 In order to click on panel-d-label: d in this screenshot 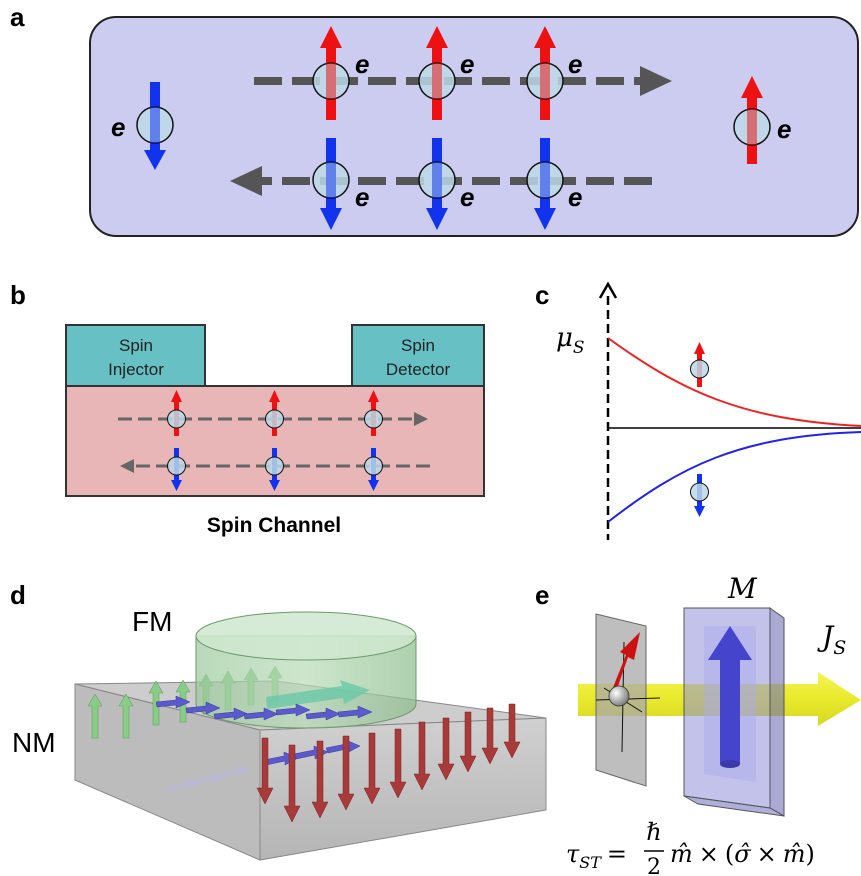, I will do `click(18, 595)`.